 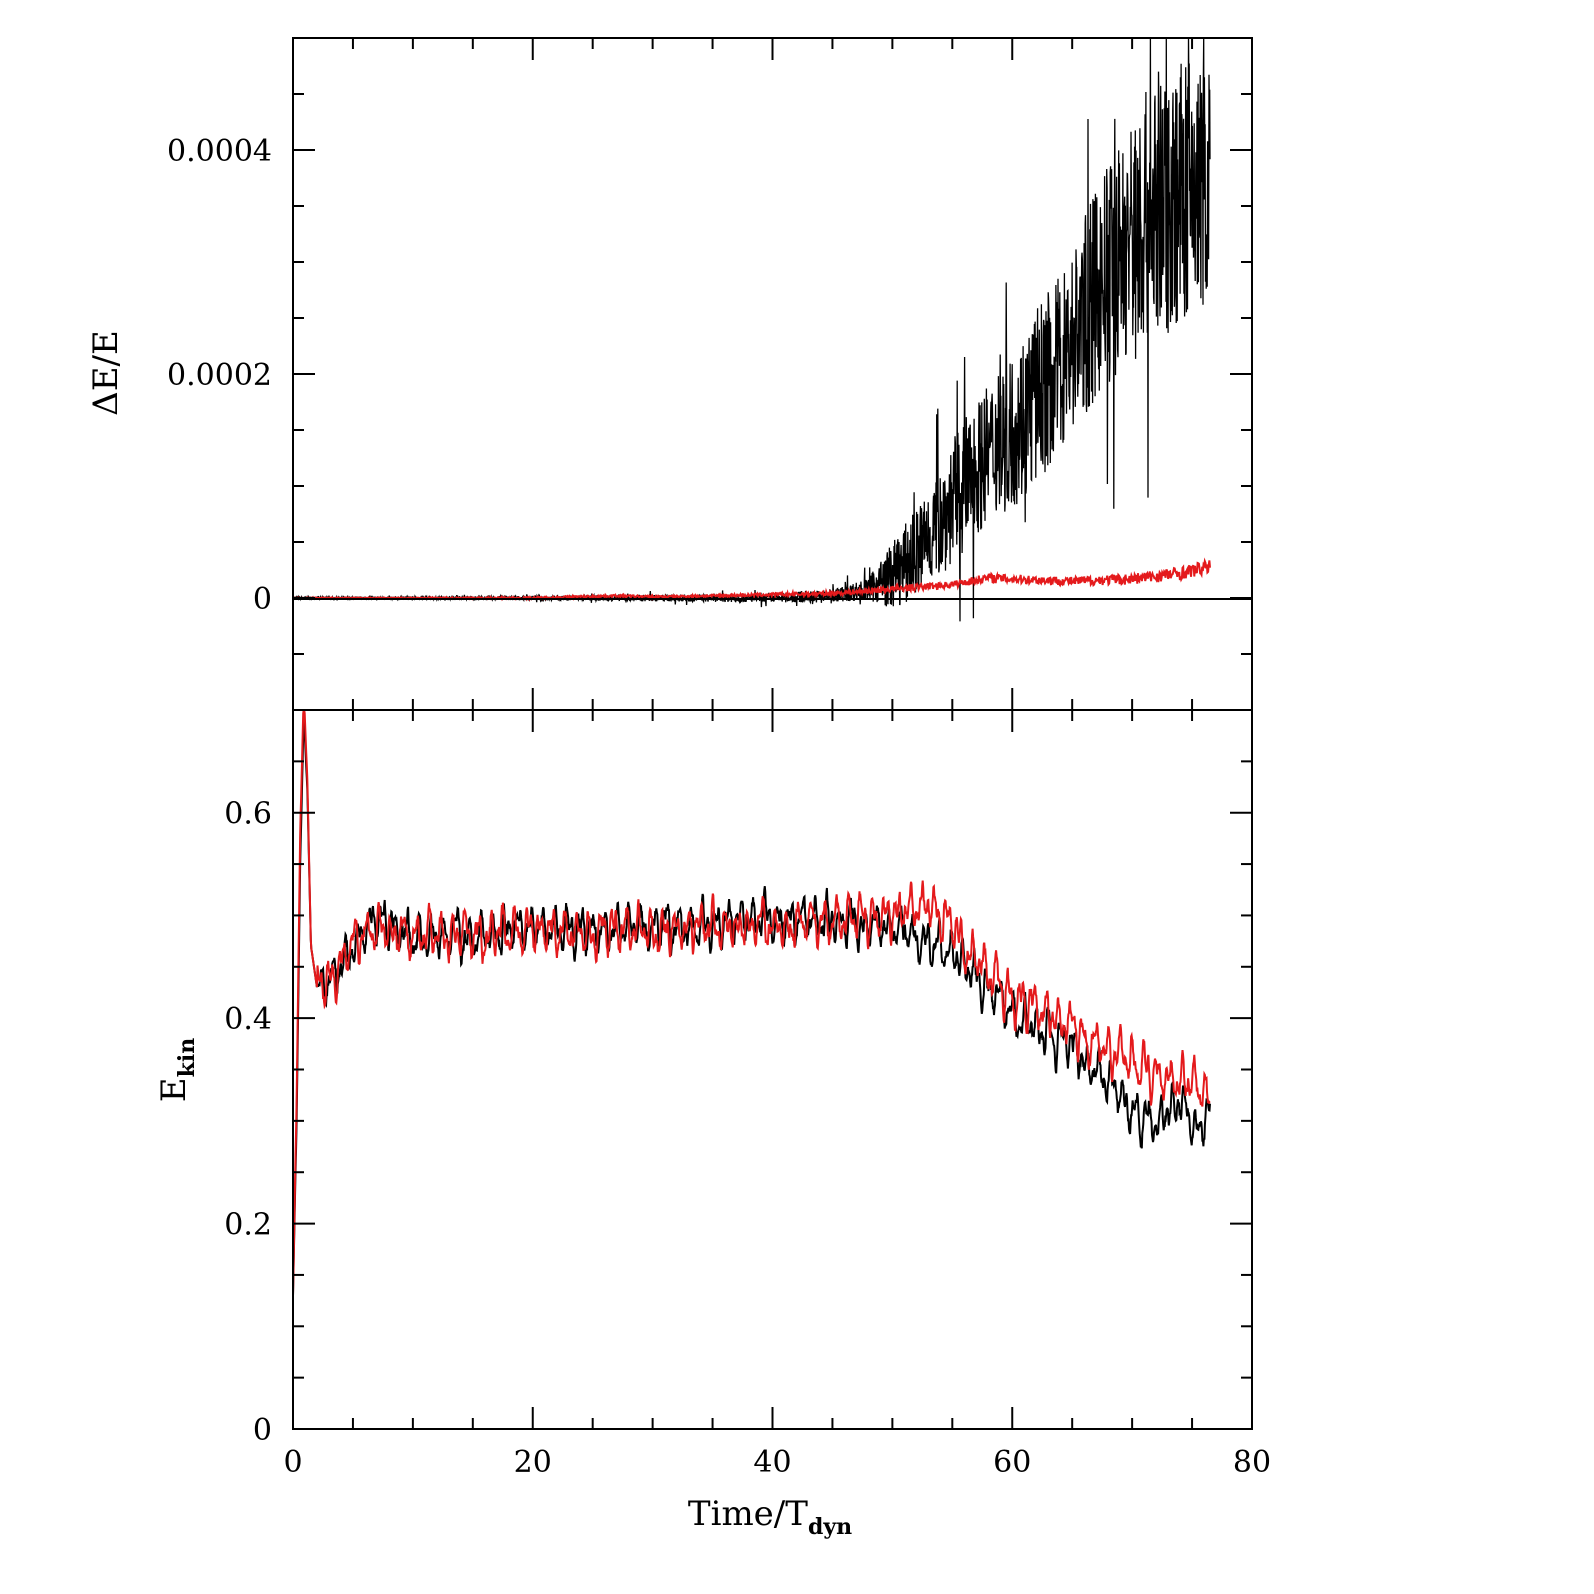 I want to click on bottom-ytick-label: 0, so click(x=262, y=1430).